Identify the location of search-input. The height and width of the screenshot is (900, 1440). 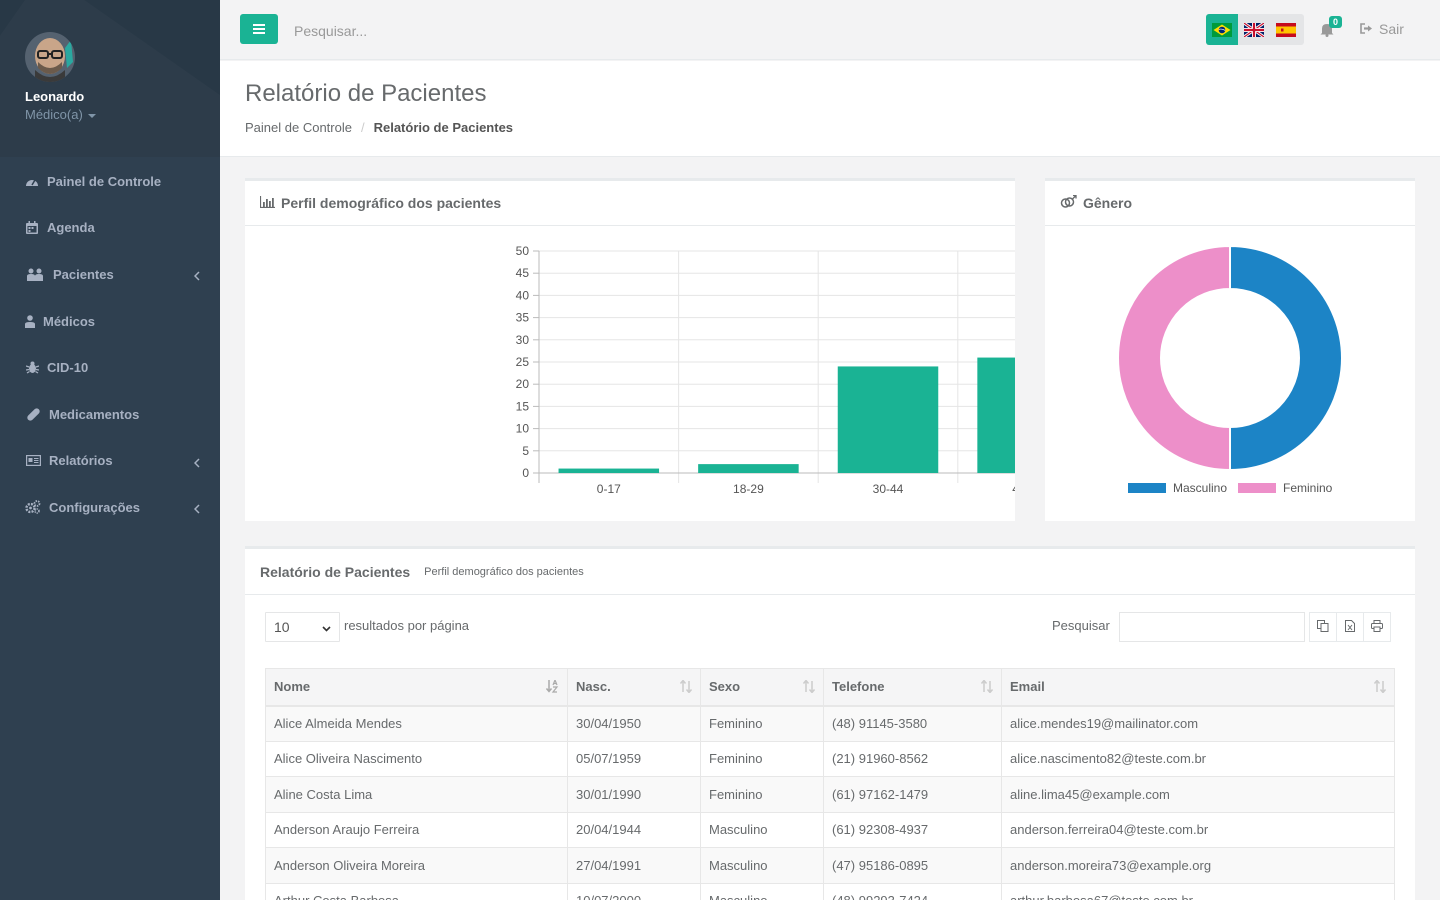
(444, 31).